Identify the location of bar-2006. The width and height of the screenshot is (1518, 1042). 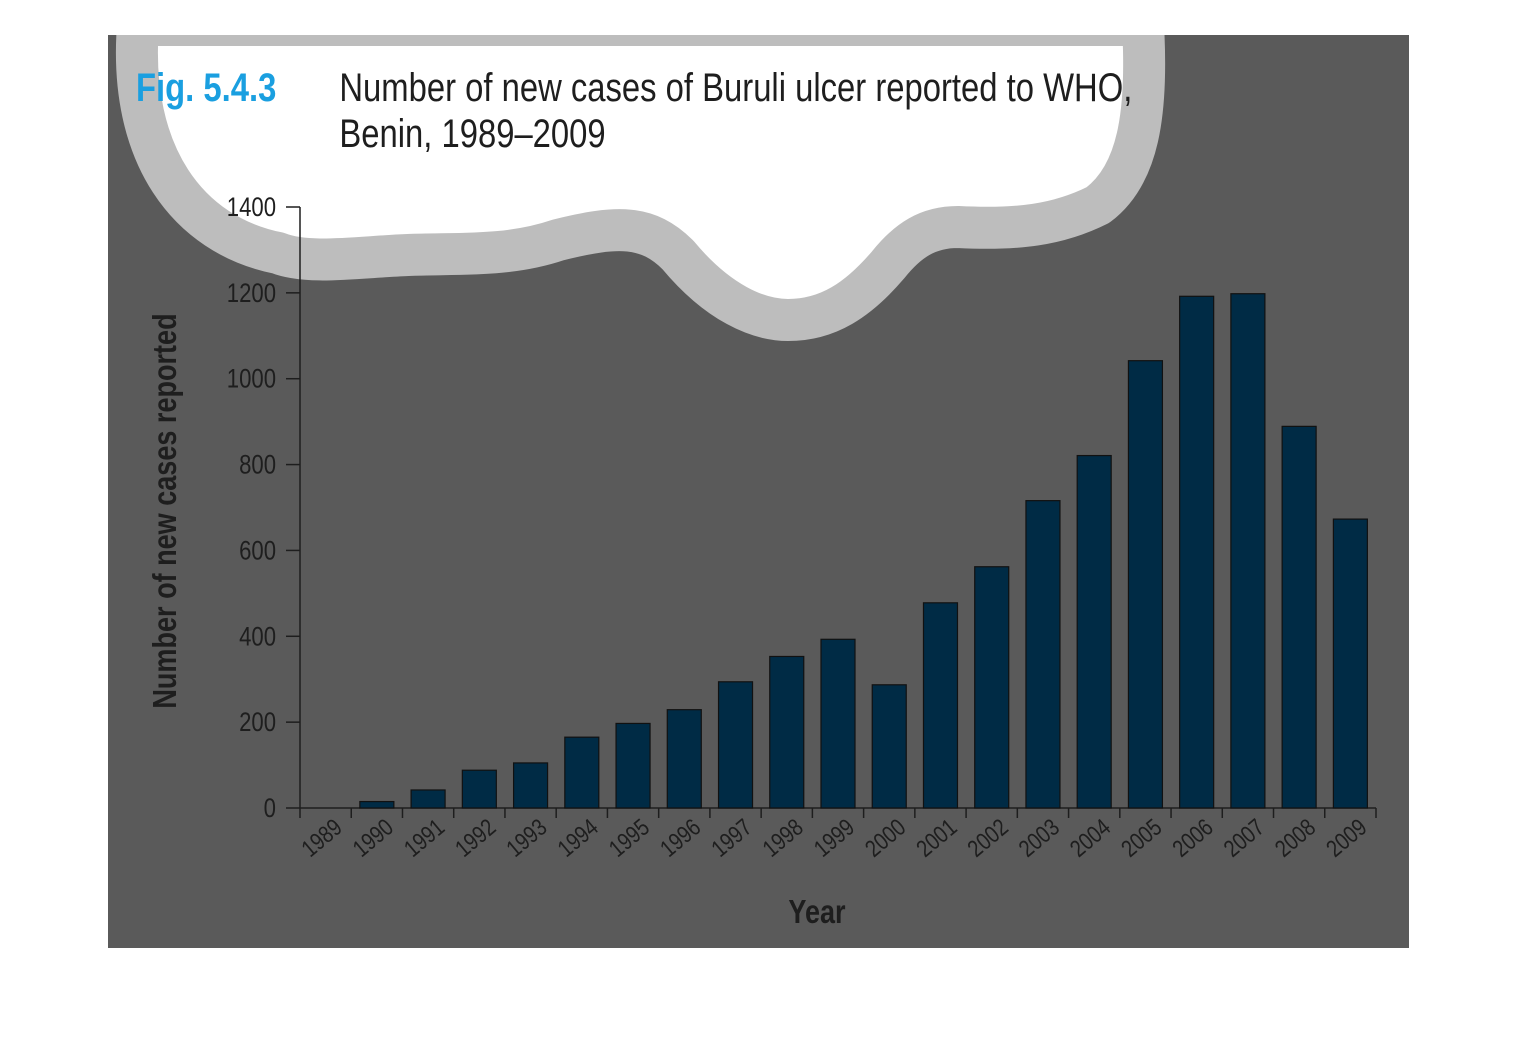
(1197, 552).